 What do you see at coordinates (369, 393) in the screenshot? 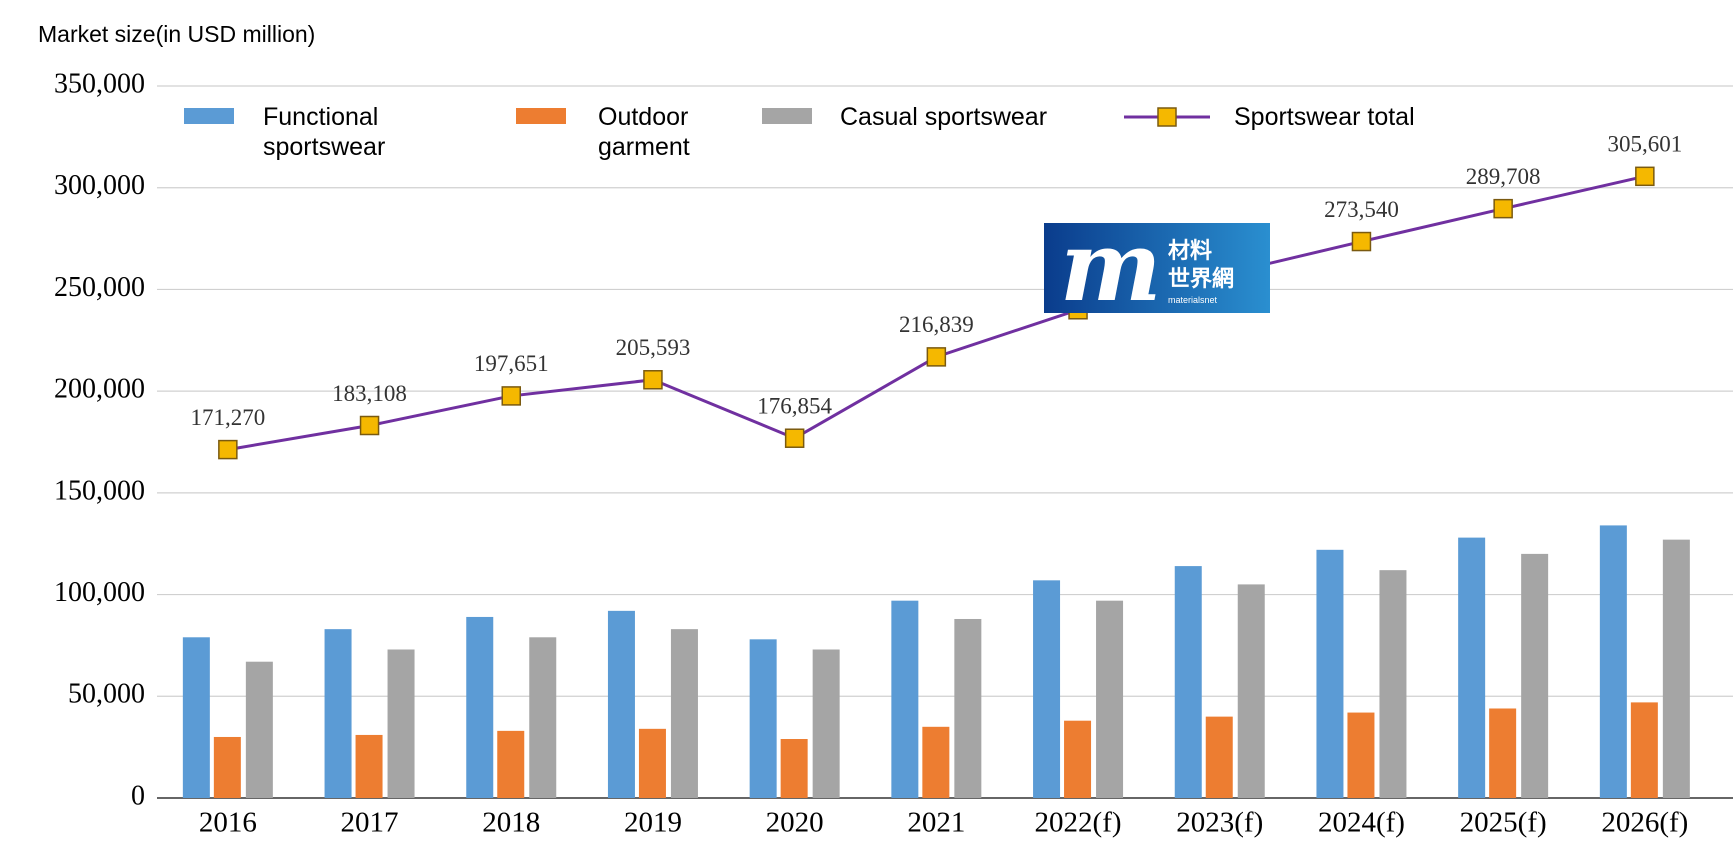
I see `data-label: 183,108` at bounding box center [369, 393].